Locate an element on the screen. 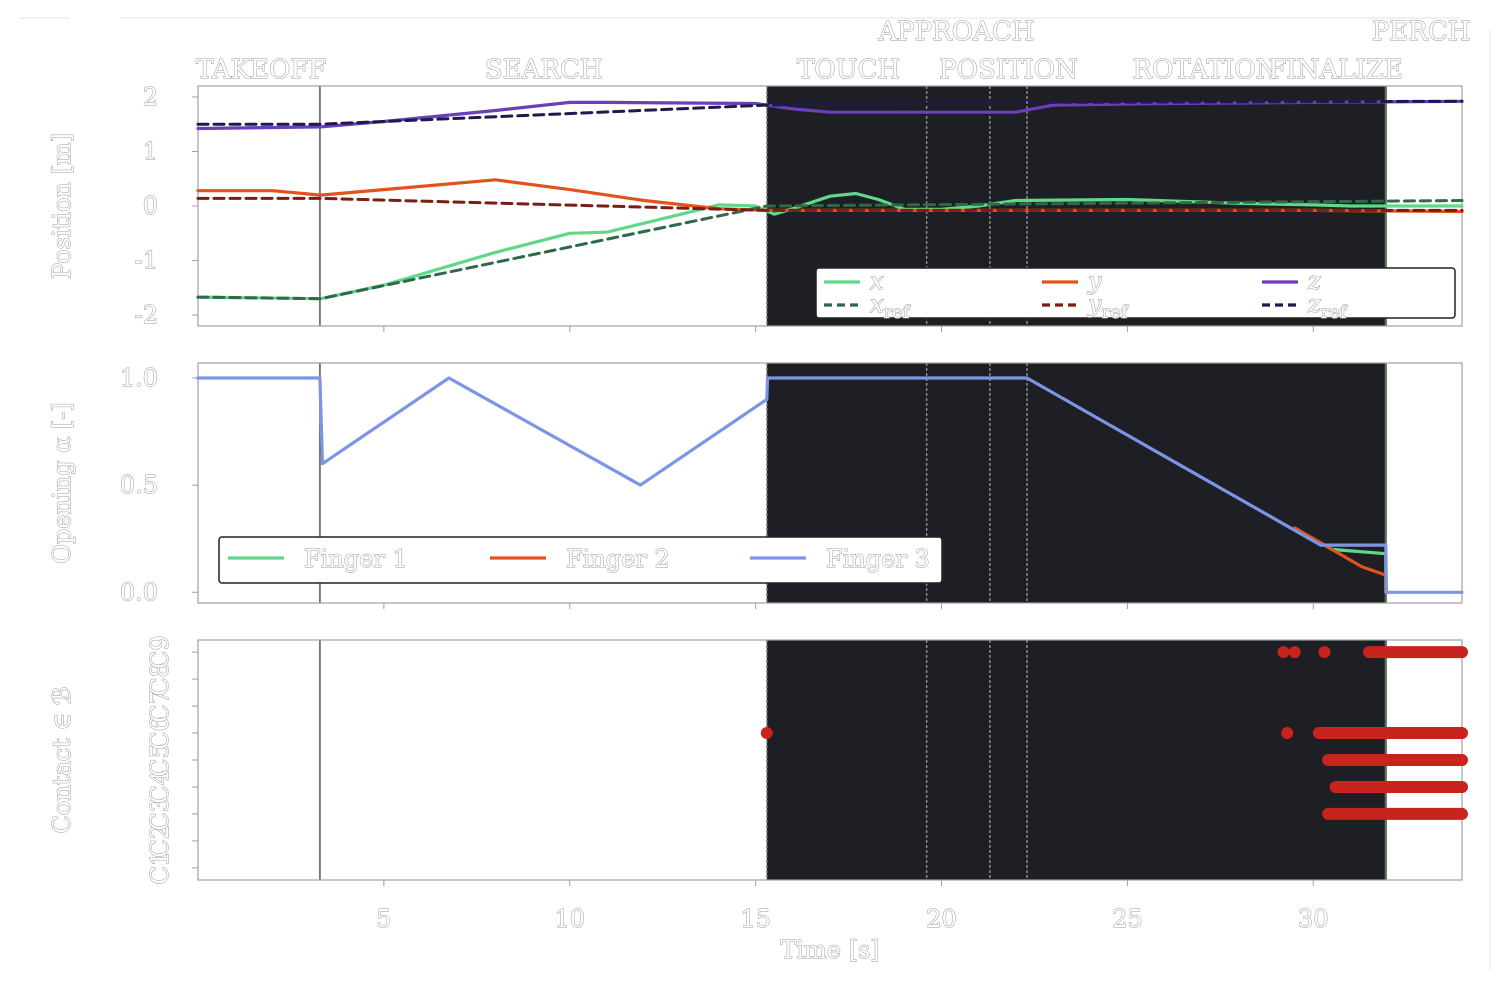 The width and height of the screenshot is (1500, 985). y-tick-label: C4 is located at coordinates (160, 787).